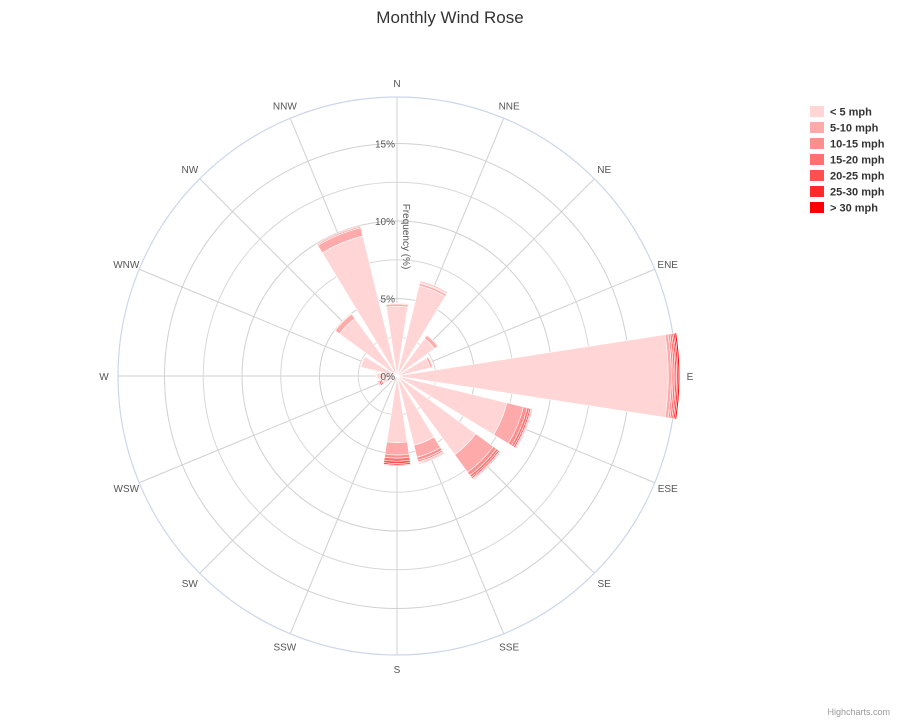 The width and height of the screenshot is (900, 720). What do you see at coordinates (405, 237) in the screenshot?
I see `radial-axis-title: Frequency (%)` at bounding box center [405, 237].